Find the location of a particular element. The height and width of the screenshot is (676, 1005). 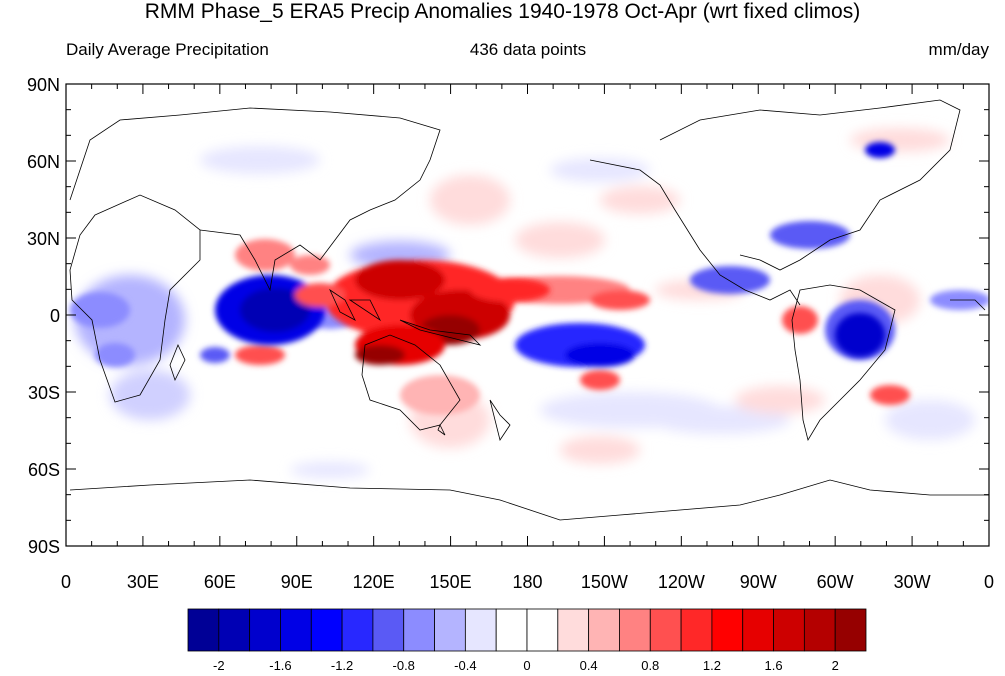

lon-tick-label: 90W is located at coordinates (758, 582).